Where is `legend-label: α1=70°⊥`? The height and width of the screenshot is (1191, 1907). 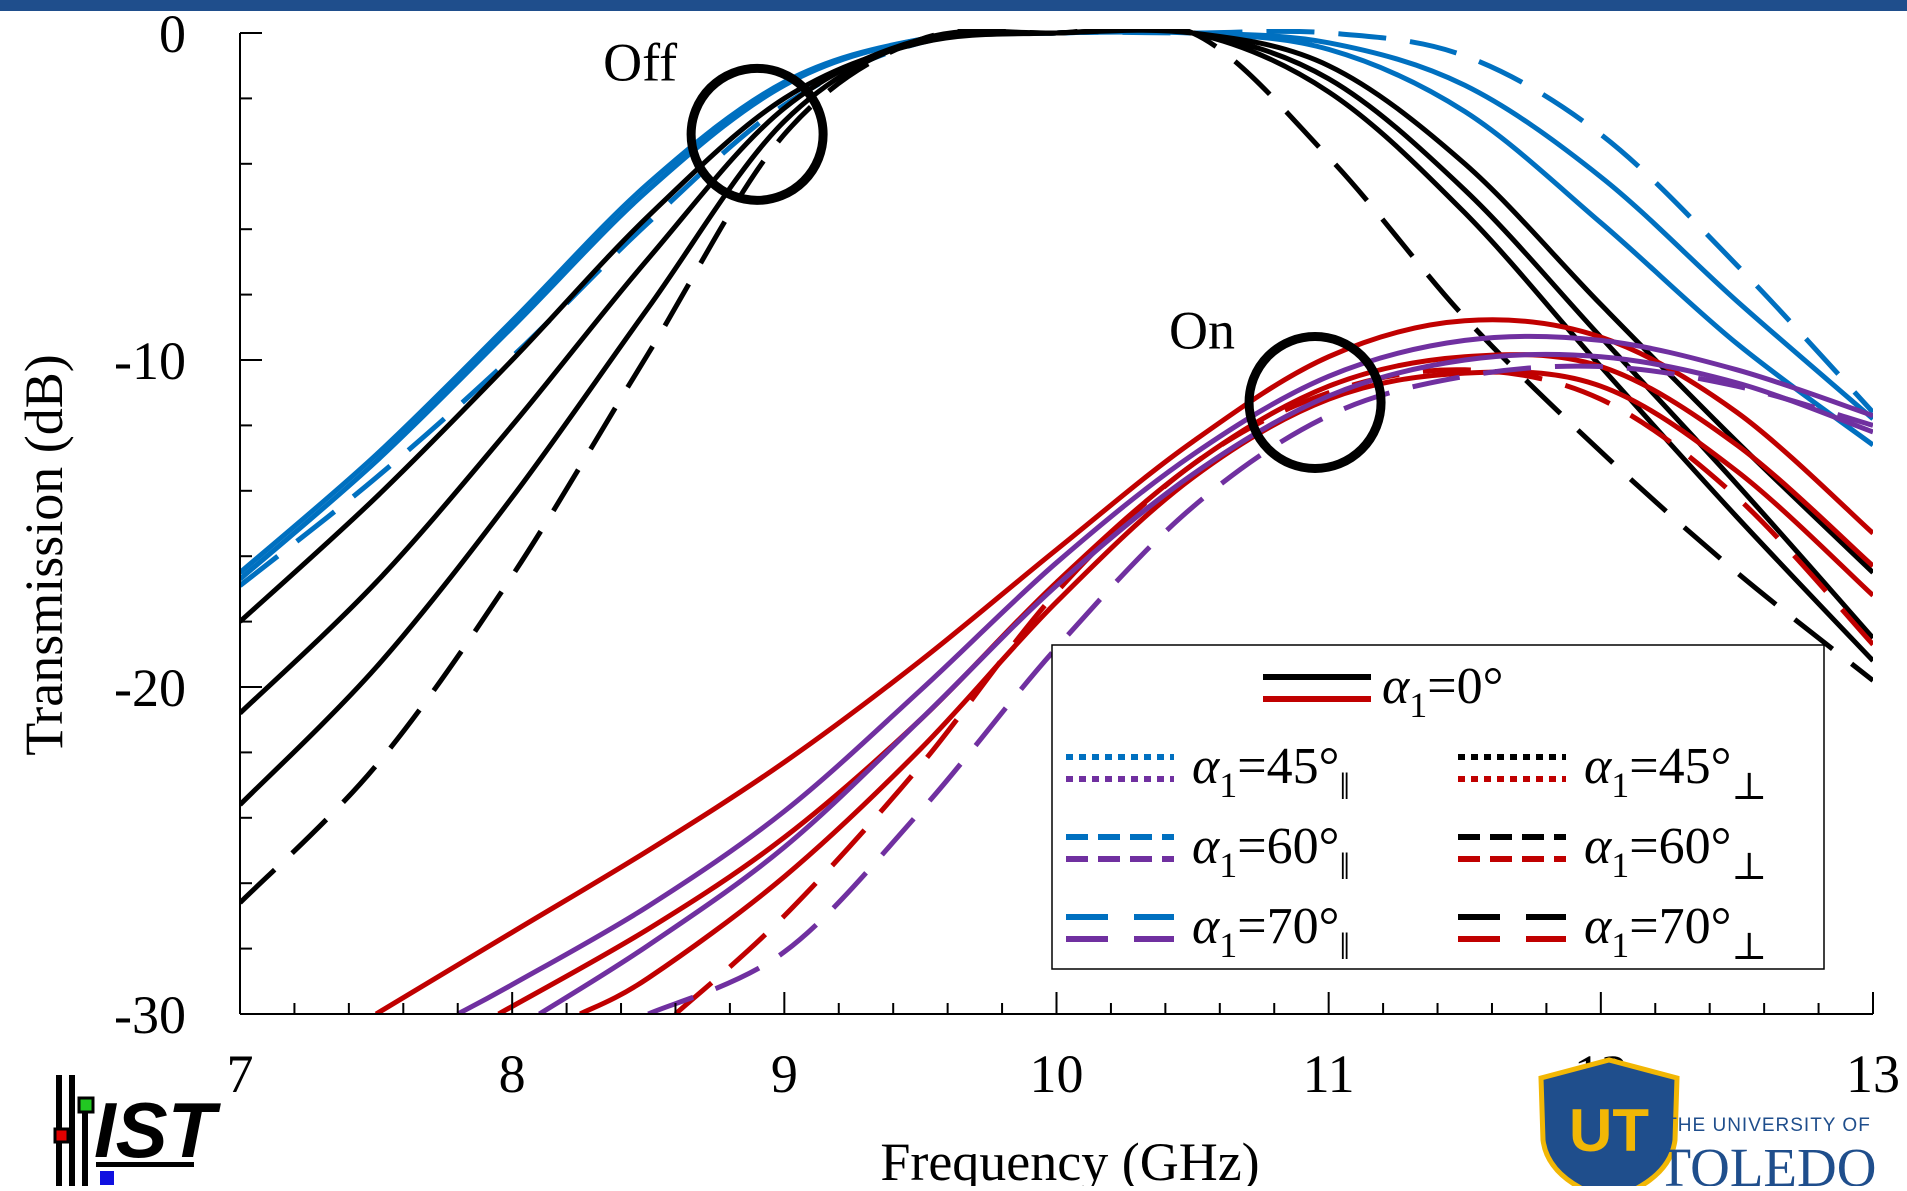 legend-label: α1=70°⊥ is located at coordinates (1675, 933).